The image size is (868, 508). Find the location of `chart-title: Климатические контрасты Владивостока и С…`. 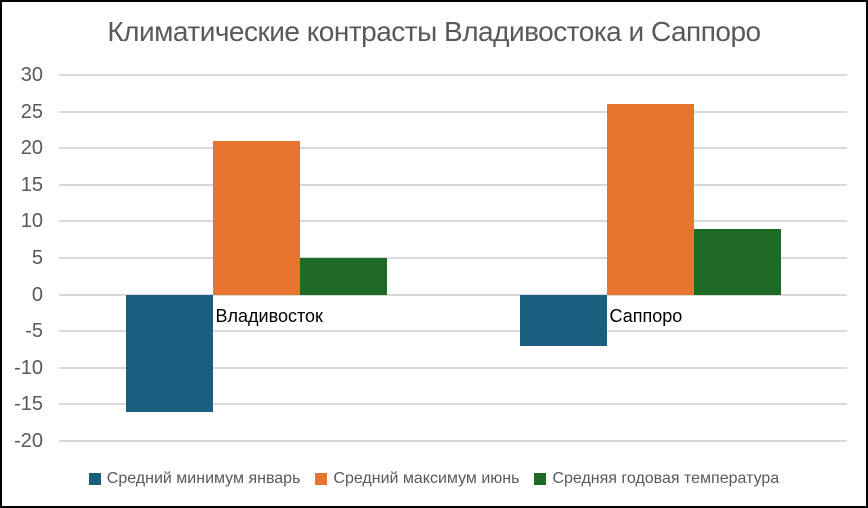

chart-title: Климатические контрасты Владивостока и С… is located at coordinates (434, 31).